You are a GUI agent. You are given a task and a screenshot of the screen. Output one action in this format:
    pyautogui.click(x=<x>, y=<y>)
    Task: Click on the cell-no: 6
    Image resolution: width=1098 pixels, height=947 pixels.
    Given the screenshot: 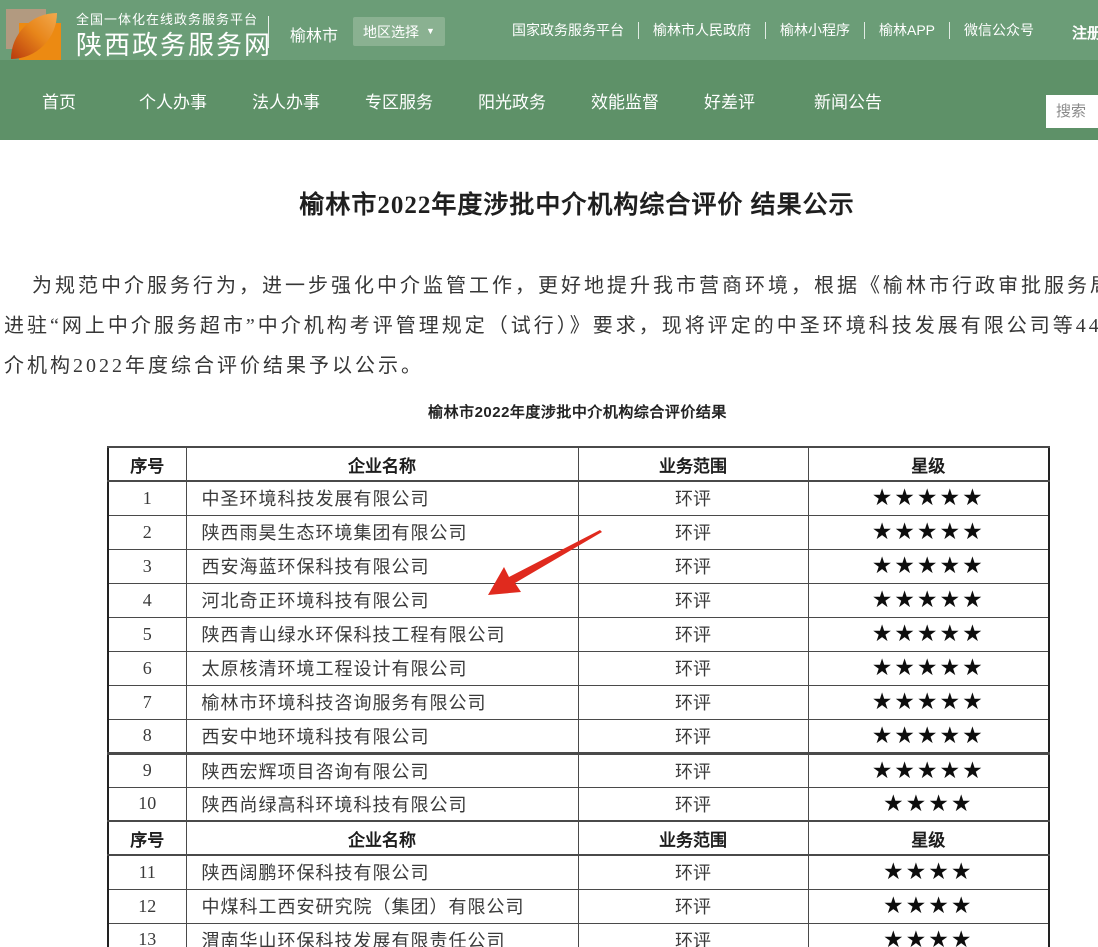 What is the action you would take?
    pyautogui.click(x=147, y=668)
    